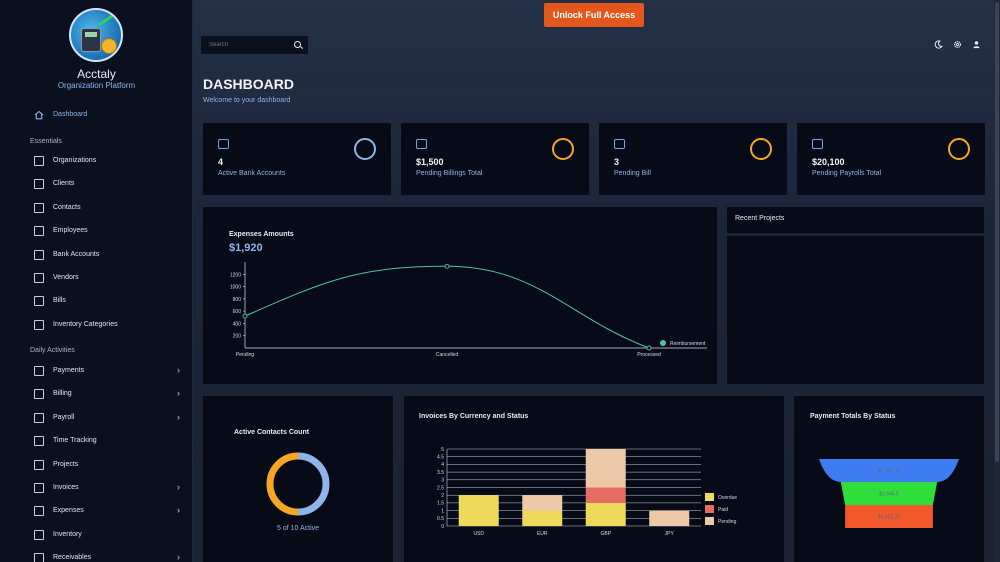 This screenshot has width=1000, height=562. I want to click on sidebar-item-invoices: Invoices ›, so click(96, 488).